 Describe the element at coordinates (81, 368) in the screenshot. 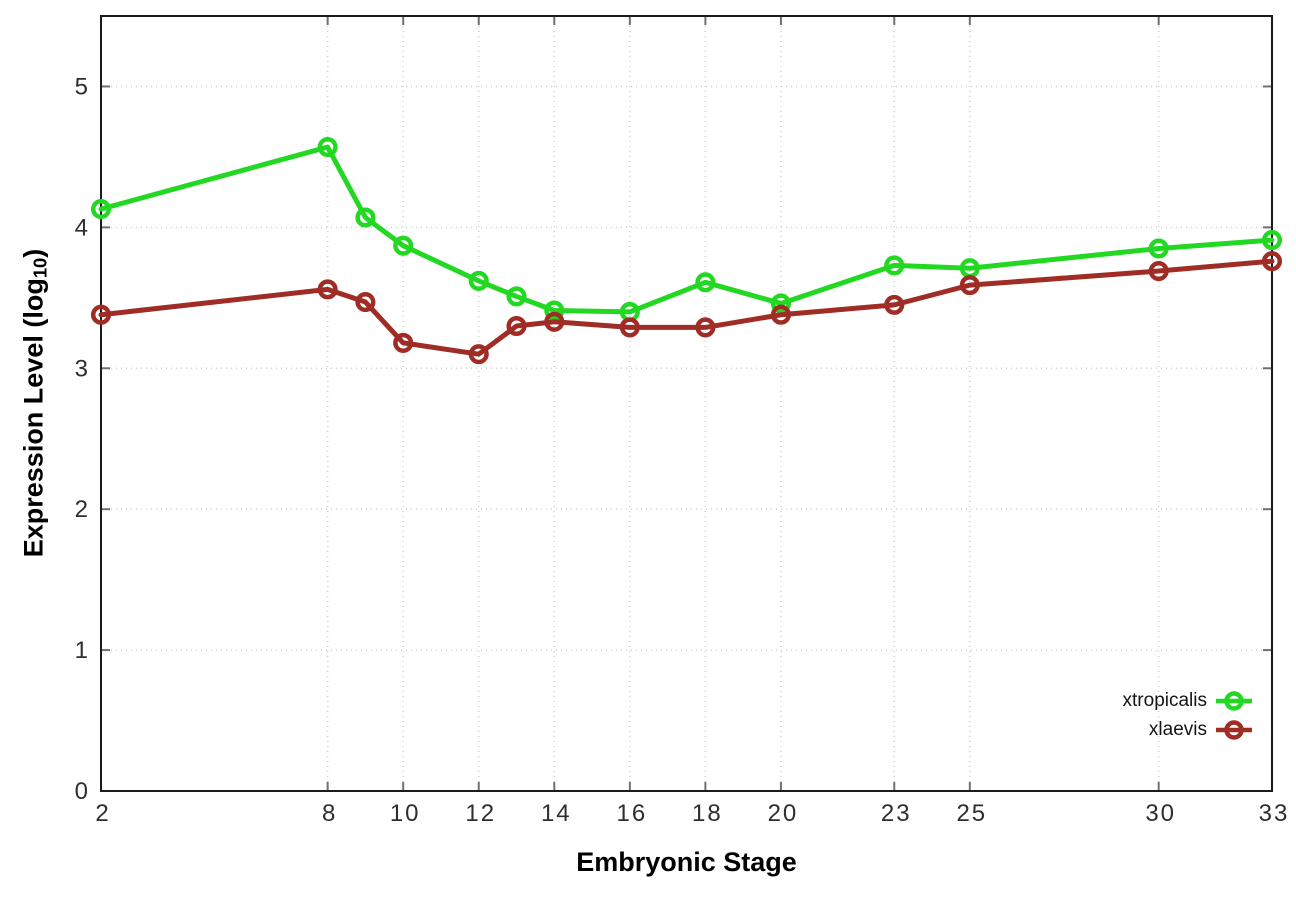

I see `y-tick-label: 3` at that location.